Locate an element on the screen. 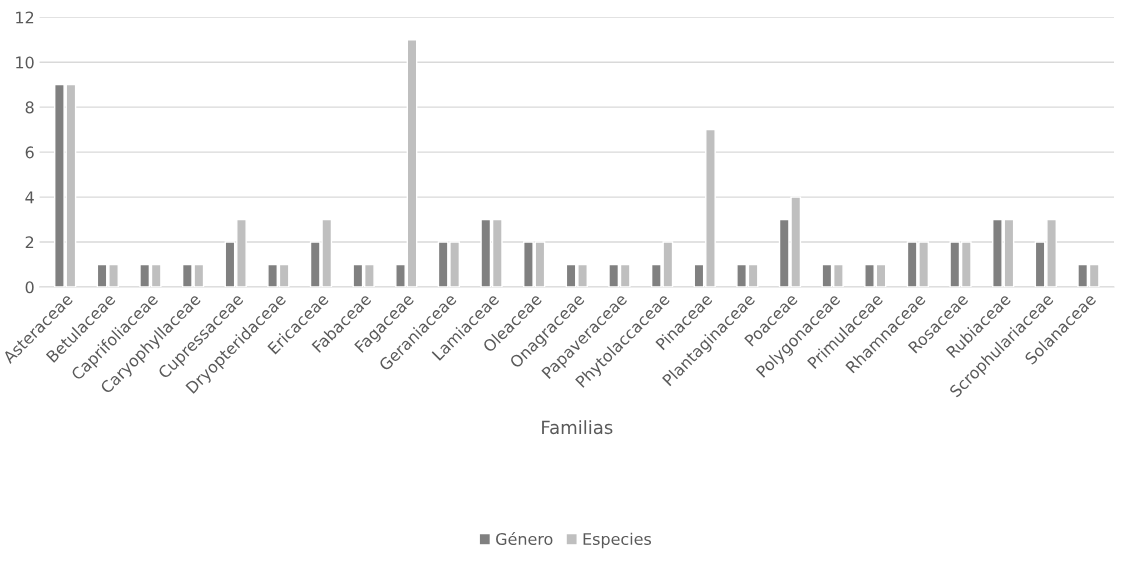  y-tick-label: 12 is located at coordinates (25, 17).